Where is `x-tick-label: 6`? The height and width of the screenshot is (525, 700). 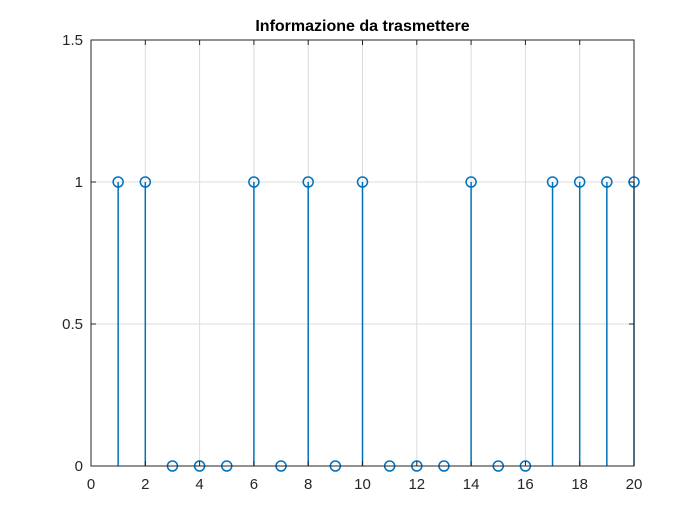 x-tick-label: 6 is located at coordinates (254, 484).